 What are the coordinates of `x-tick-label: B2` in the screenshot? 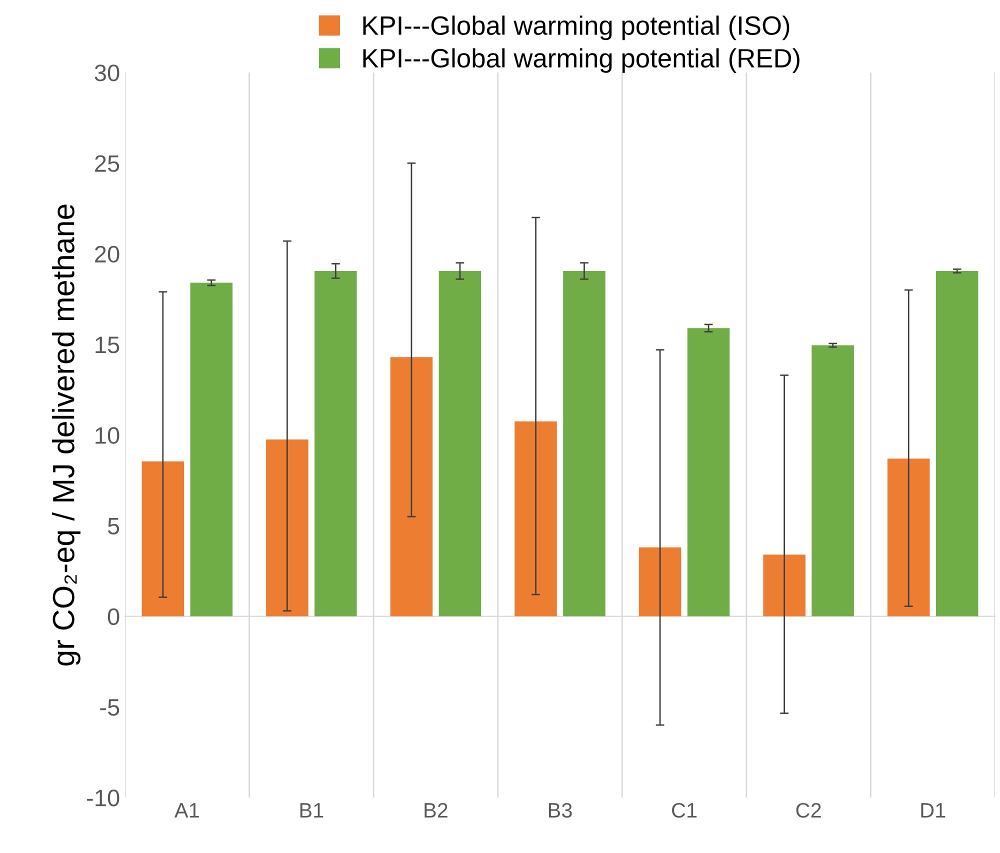 It's located at (436, 810).